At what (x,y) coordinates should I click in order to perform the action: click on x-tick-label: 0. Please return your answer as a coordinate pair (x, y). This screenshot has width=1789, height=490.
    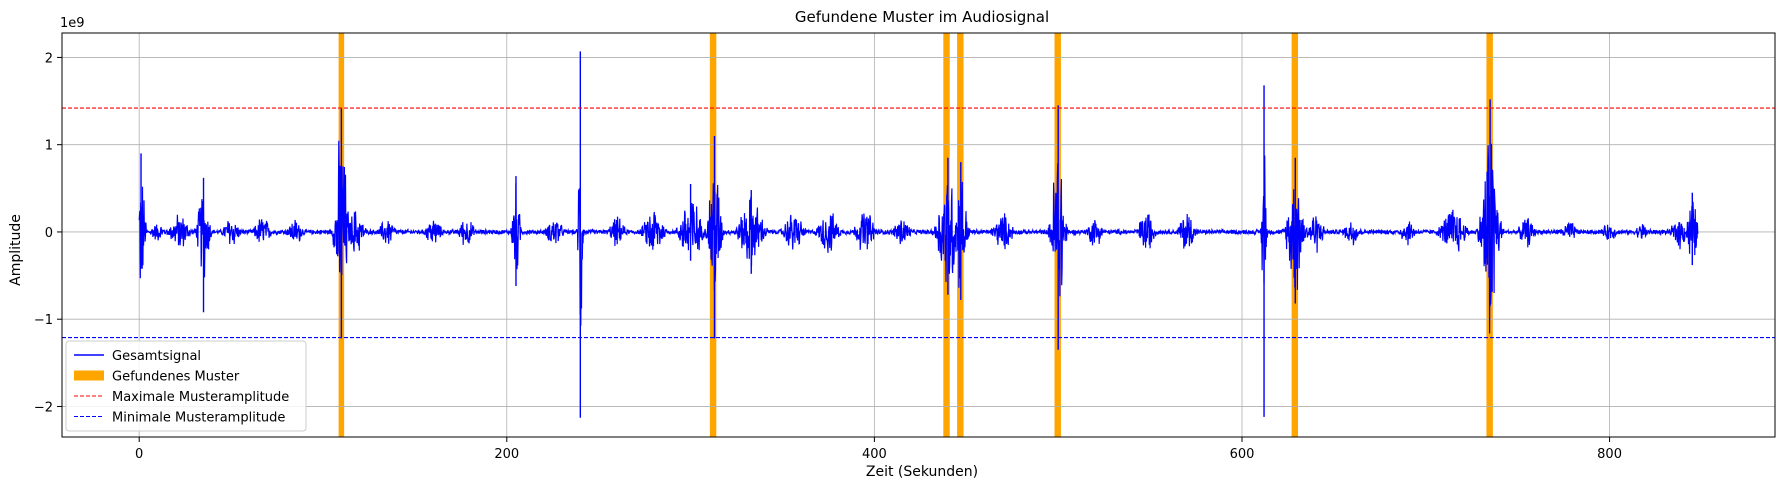
    Looking at the image, I should click on (139, 454).